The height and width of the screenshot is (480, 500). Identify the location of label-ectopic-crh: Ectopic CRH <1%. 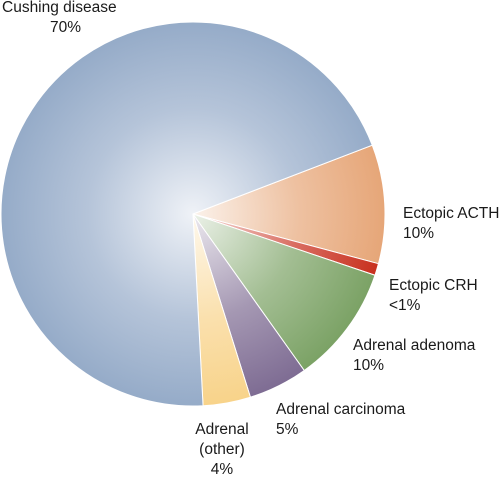
(439, 296).